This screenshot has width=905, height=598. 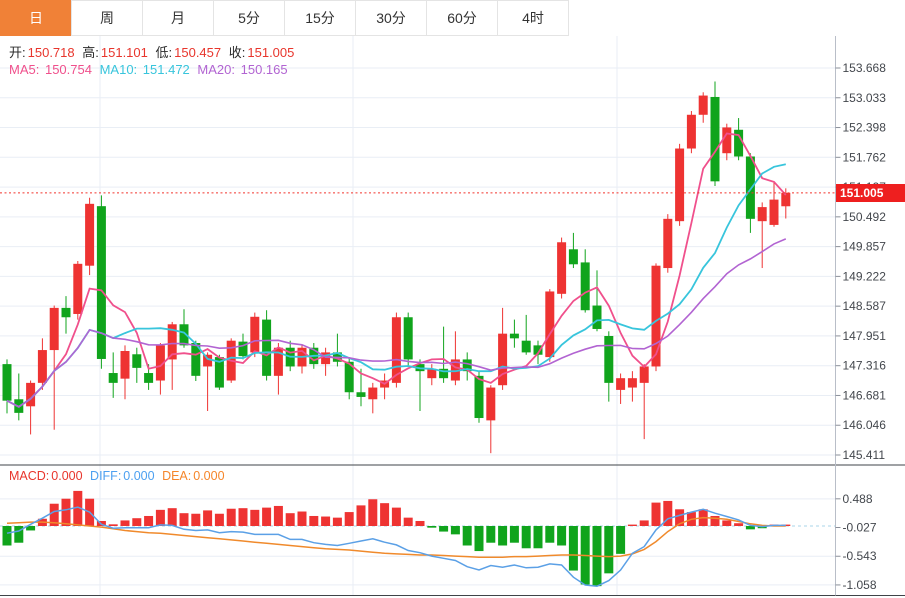 What do you see at coordinates (320, 18) in the screenshot?
I see `period-tab-4: 15分` at bounding box center [320, 18].